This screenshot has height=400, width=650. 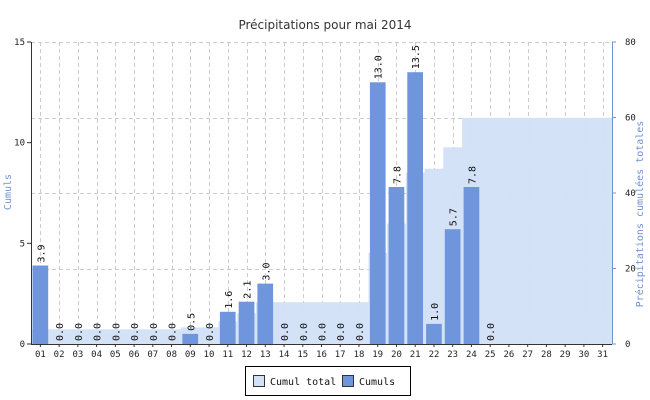 What do you see at coordinates (19, 43) in the screenshot?
I see `y-left-tick-label: 15` at bounding box center [19, 43].